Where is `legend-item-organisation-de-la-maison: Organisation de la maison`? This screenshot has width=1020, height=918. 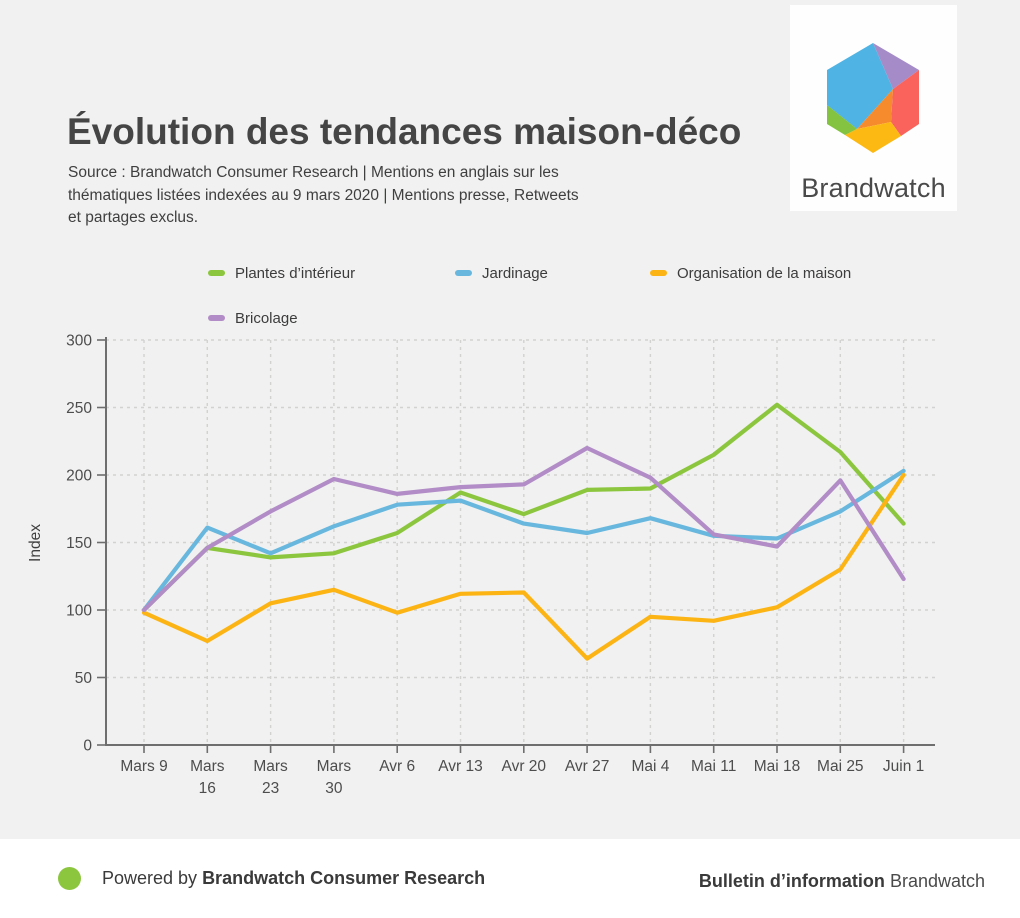 legend-item-organisation-de-la-maison: Organisation de la maison is located at coordinates (750, 273).